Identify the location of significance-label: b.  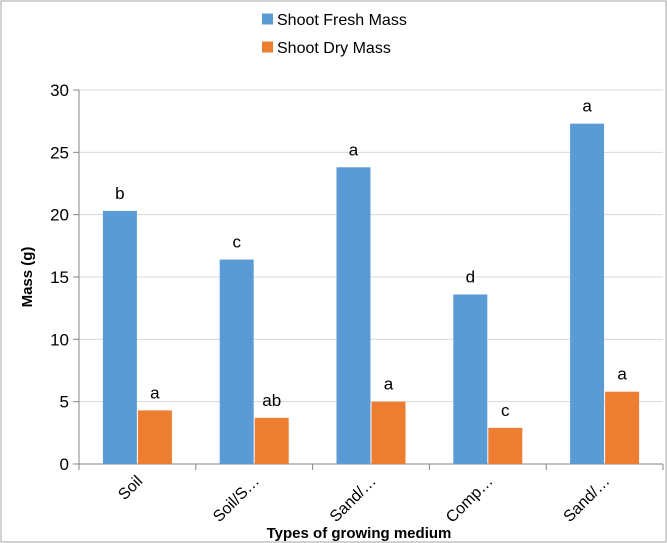
(119, 193).